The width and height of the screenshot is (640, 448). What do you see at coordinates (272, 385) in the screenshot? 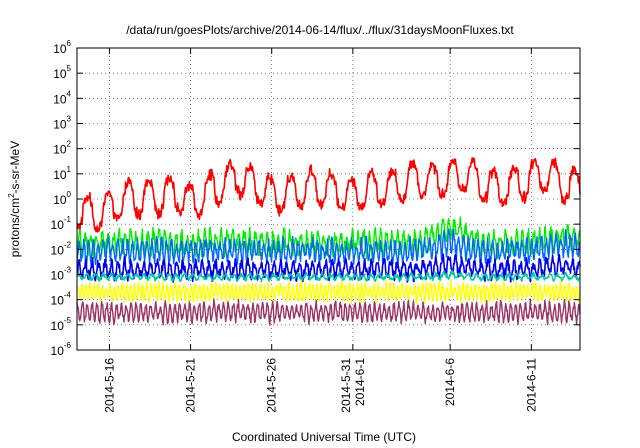
I see `x-tick-label: 2014-5-26` at bounding box center [272, 385].